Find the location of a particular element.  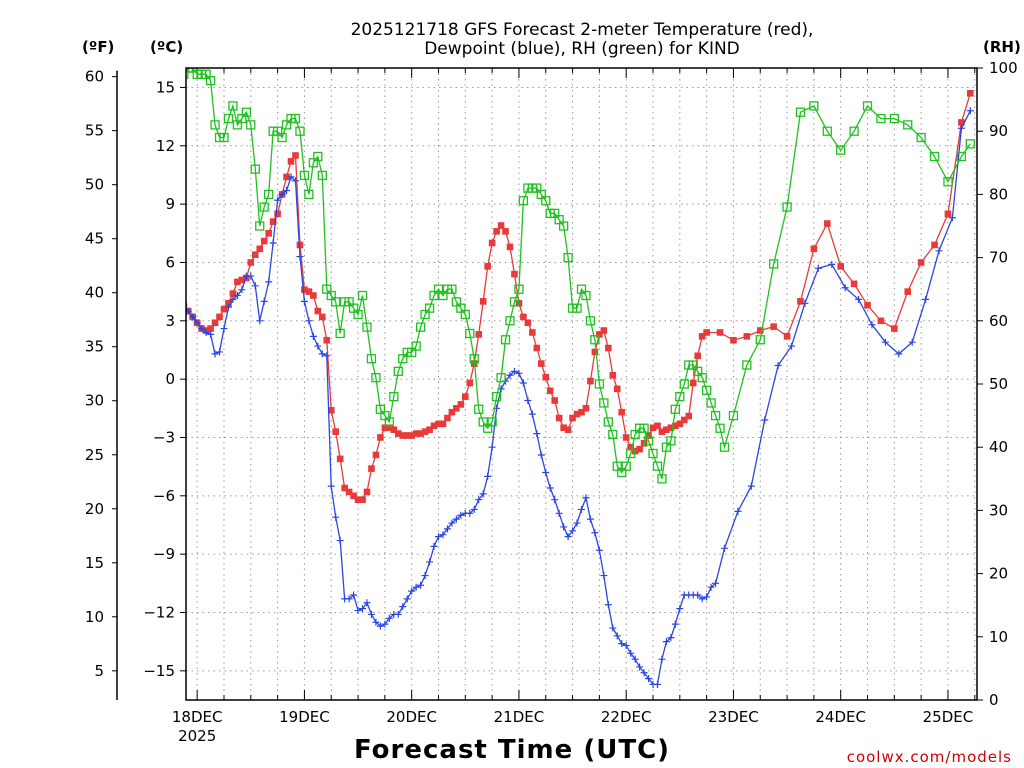

celsius-tick-label: −15 is located at coordinates (159, 671).